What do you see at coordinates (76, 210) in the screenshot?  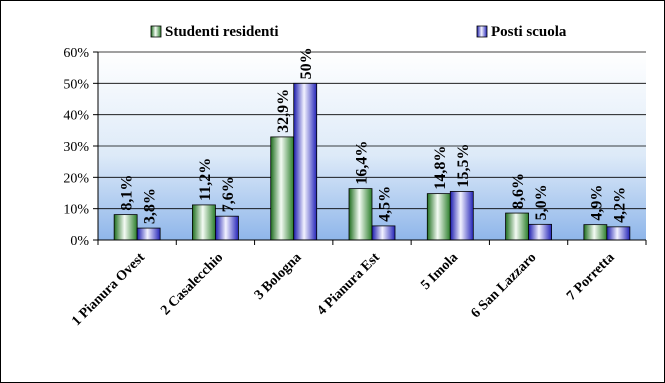 I see `y-tick-label: 10%` at bounding box center [76, 210].